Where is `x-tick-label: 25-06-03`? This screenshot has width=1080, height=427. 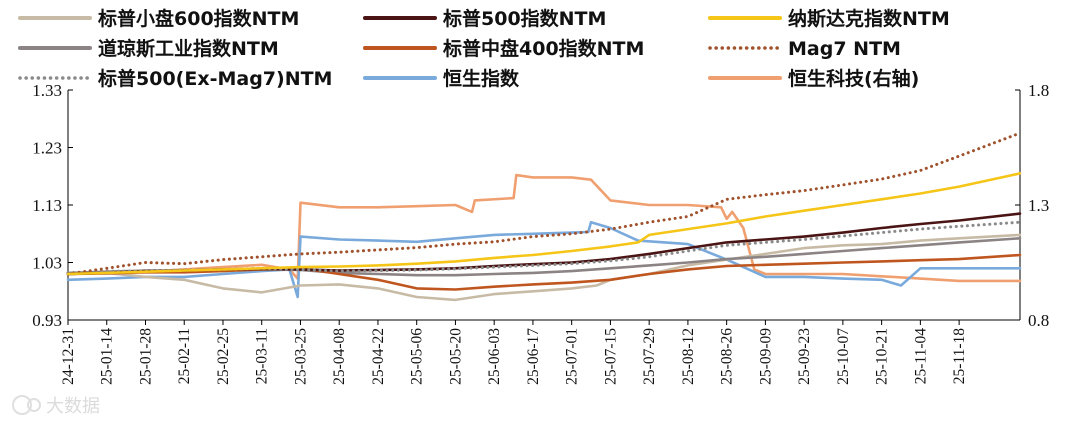
x-tick-label: 25-06-03 is located at coordinates (494, 356).